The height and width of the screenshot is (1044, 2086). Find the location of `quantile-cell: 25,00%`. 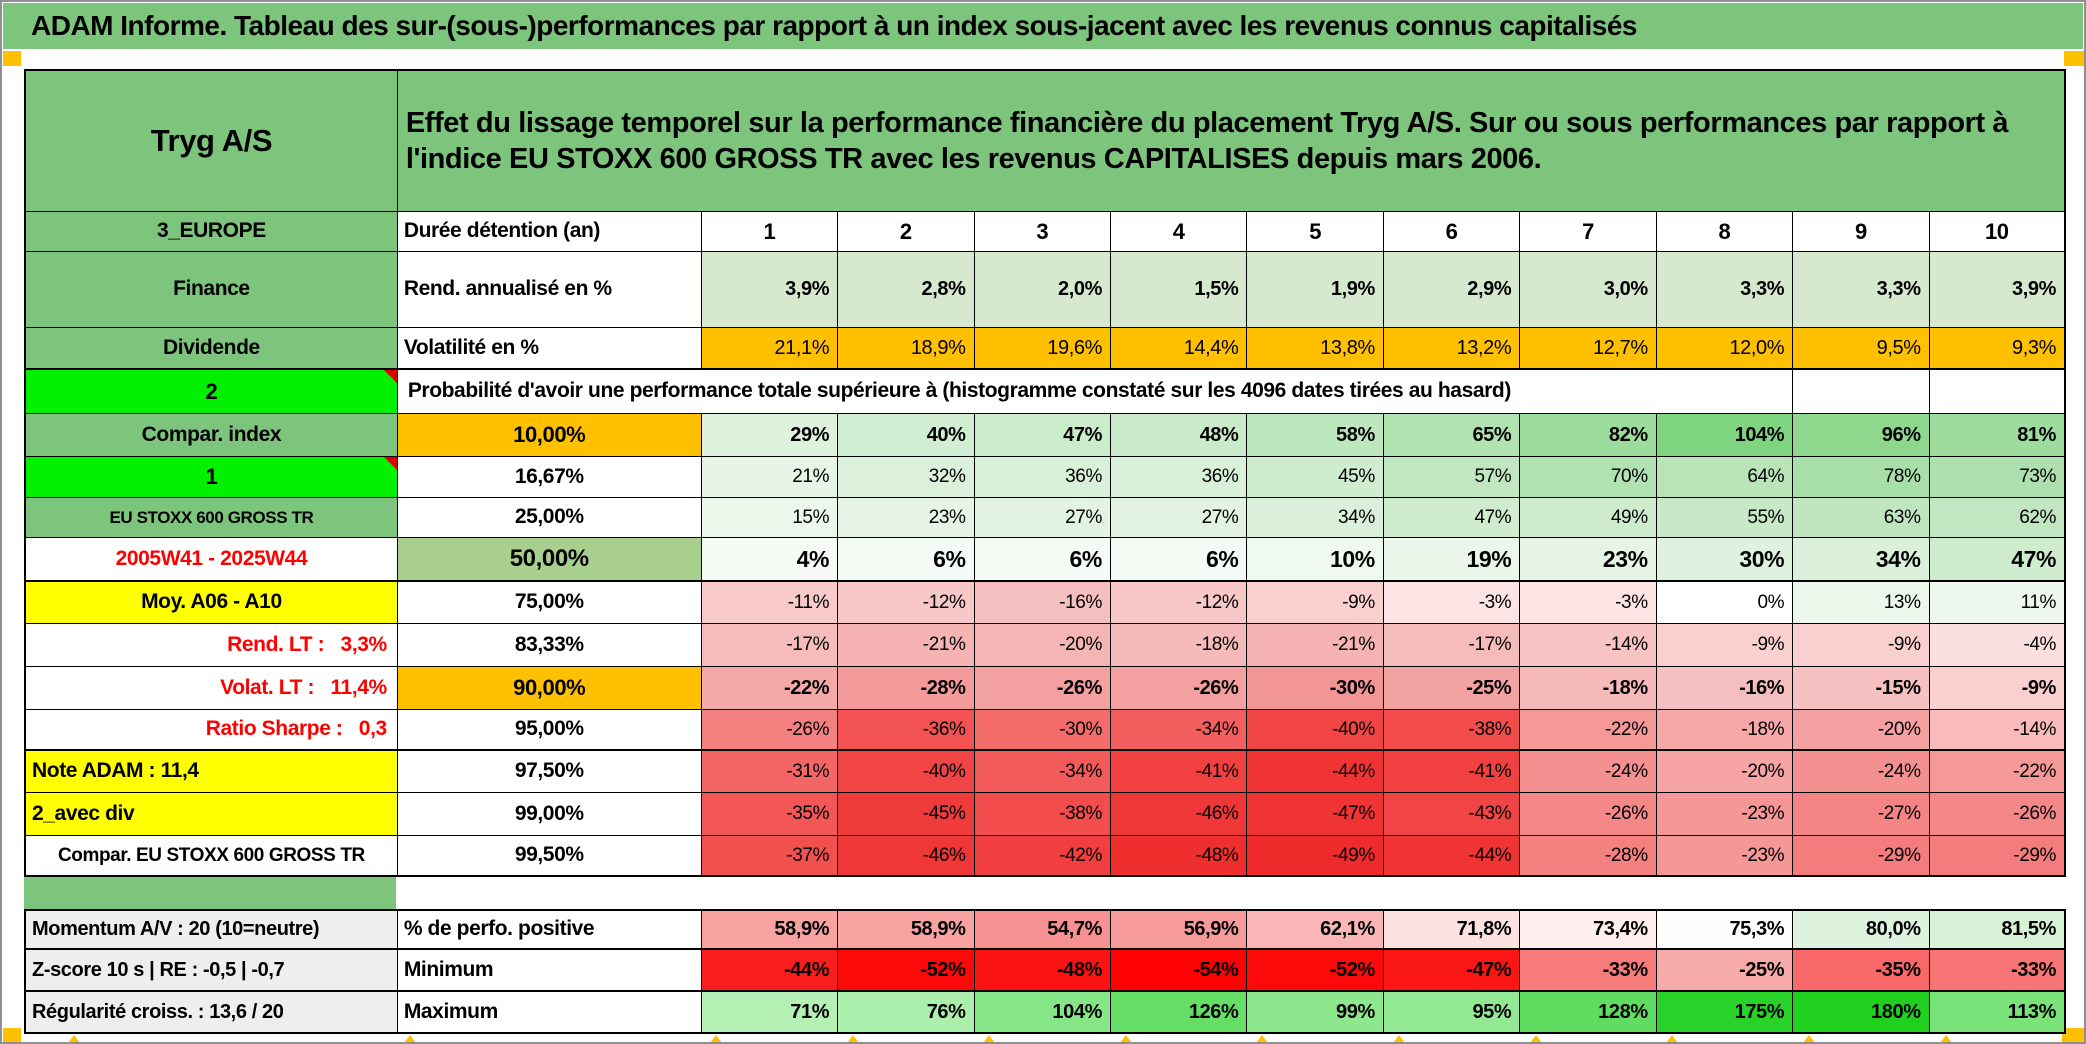

quantile-cell: 25,00% is located at coordinates (550, 517).